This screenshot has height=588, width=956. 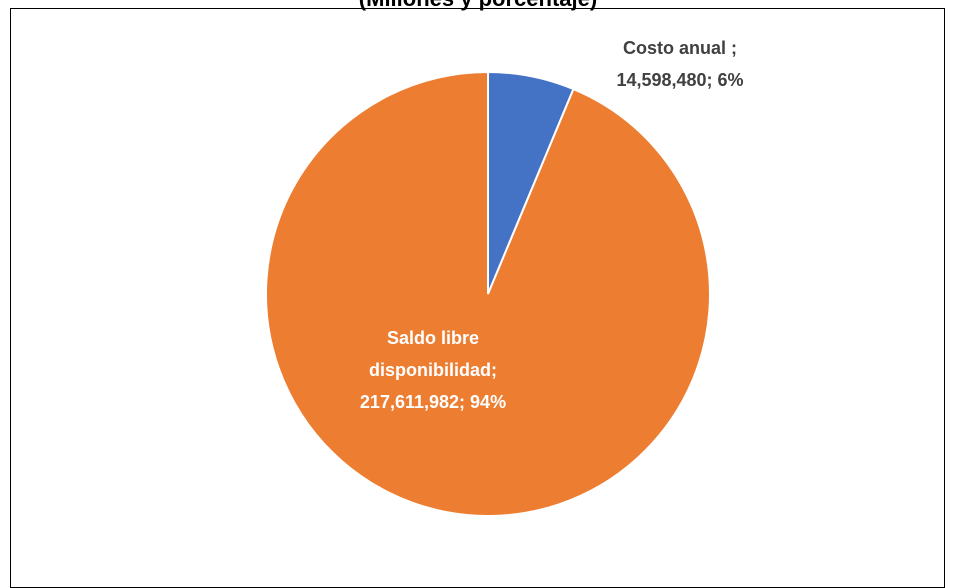 I want to click on label-percent: 6%, so click(x=730, y=80).